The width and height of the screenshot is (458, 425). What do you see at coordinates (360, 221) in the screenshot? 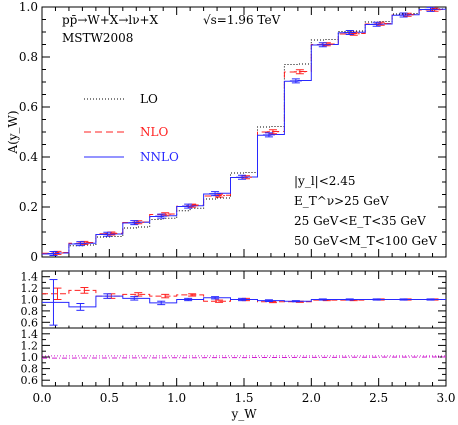
I see `cut-label-3: 25 GeV<E_T<35 GeV` at bounding box center [360, 221].